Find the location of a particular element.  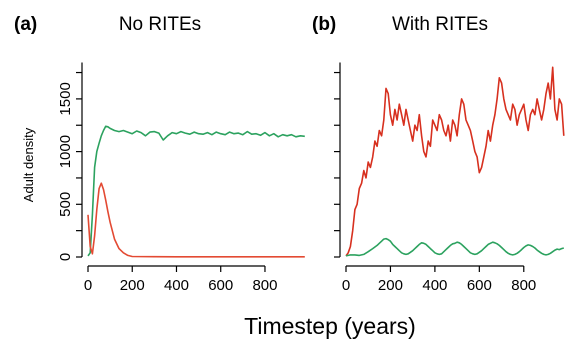

y-tick-label: 1000 is located at coordinates (65, 151).